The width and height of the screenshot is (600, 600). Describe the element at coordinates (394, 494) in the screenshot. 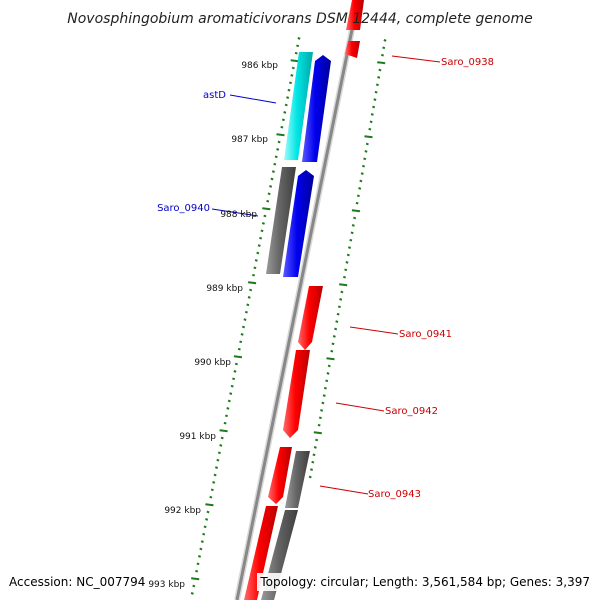

I see `label-saro-0943: Saro_0943` at that location.